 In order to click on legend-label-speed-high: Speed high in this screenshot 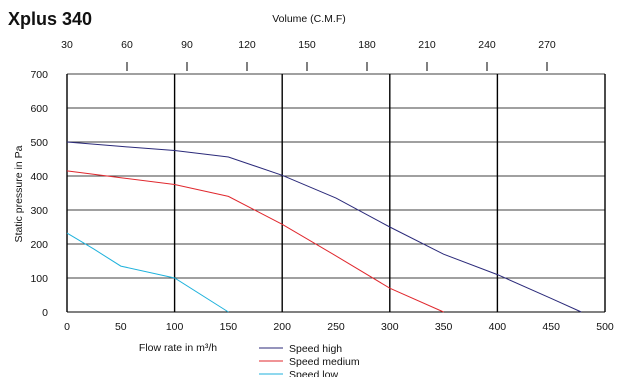, I will do `click(315, 349)`.